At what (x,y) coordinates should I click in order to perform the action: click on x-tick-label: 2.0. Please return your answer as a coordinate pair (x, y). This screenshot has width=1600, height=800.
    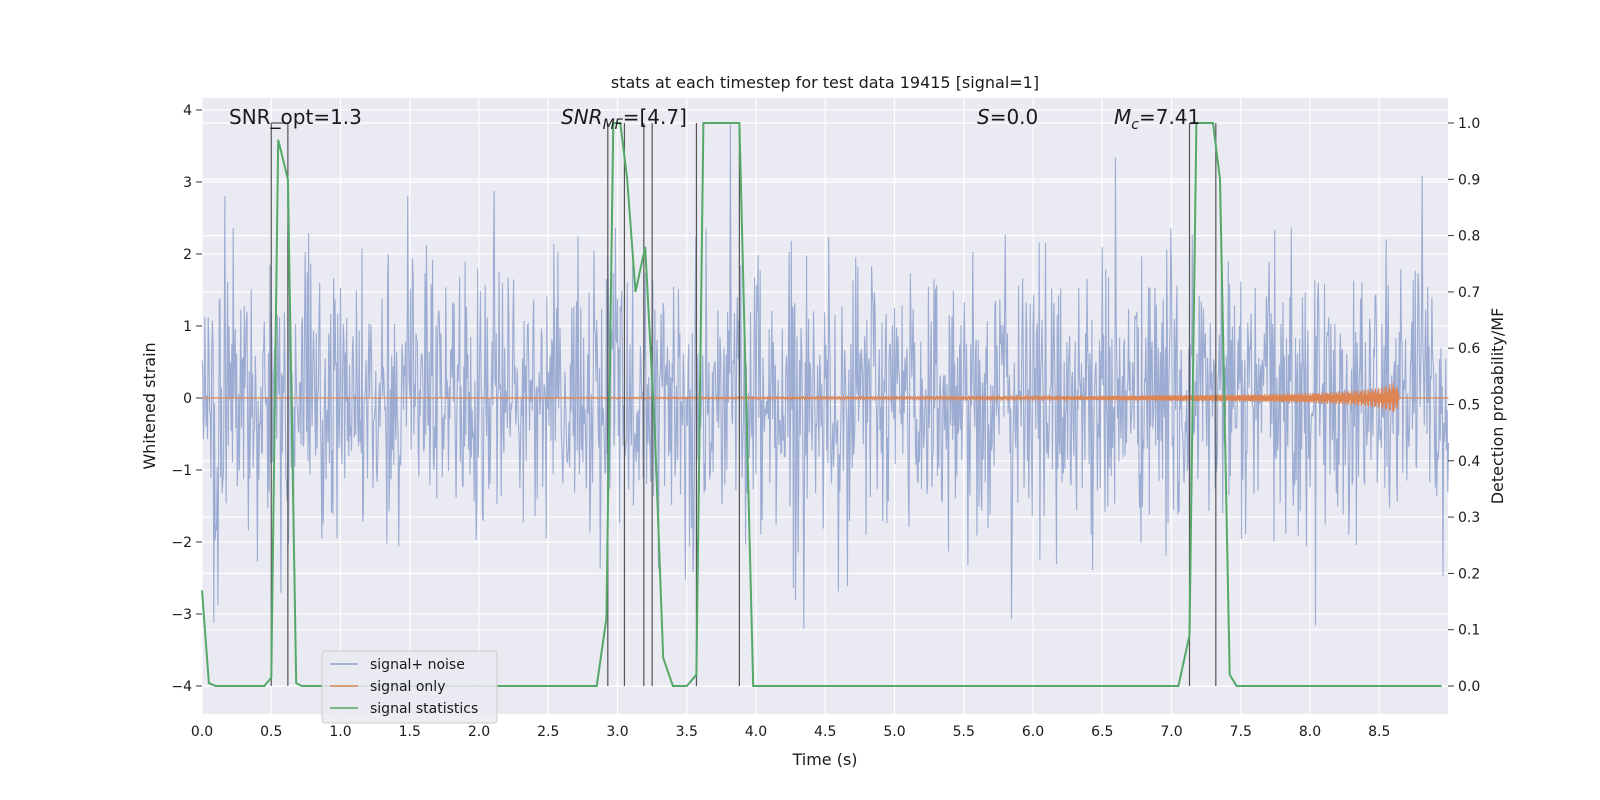
    Looking at the image, I should click on (479, 732).